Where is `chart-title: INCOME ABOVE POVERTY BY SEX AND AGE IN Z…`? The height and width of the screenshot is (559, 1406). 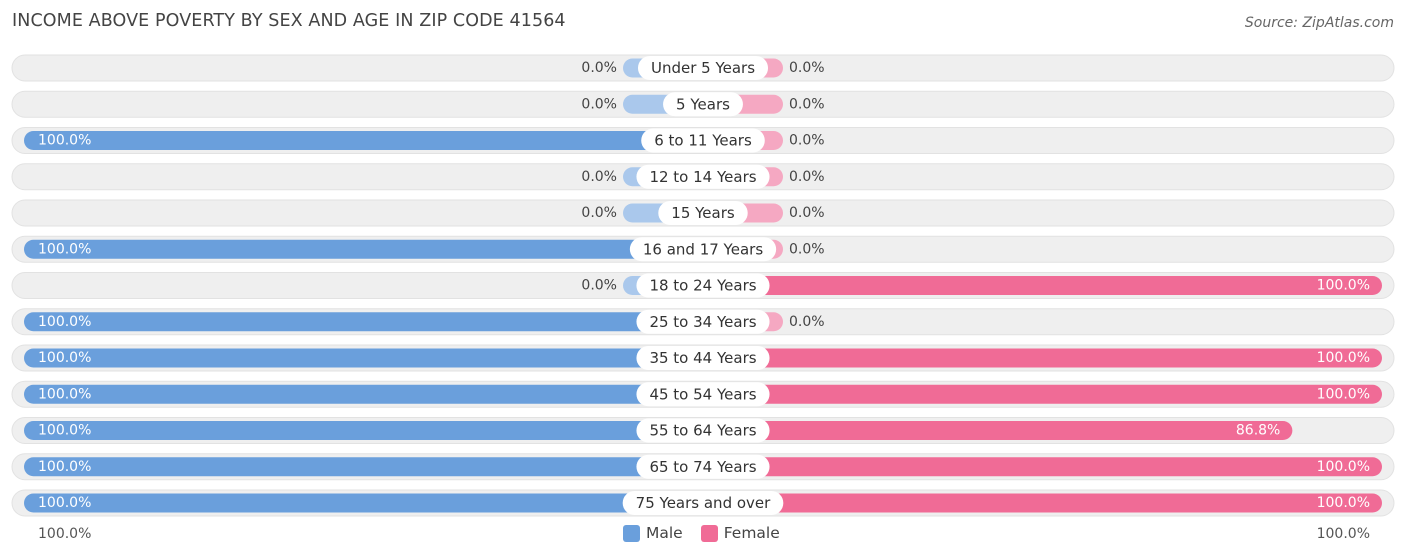 chart-title: INCOME ABOVE POVERTY BY SEX AND AGE IN Z… is located at coordinates (289, 21).